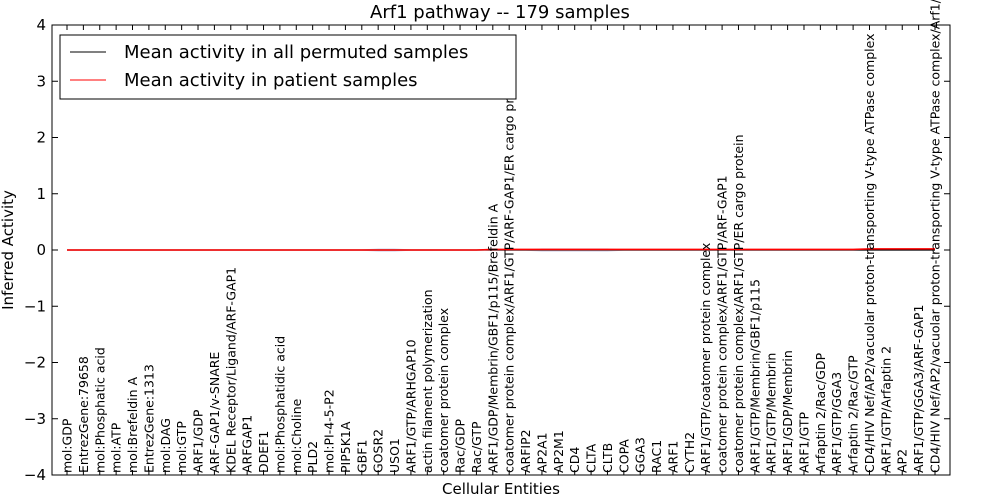  What do you see at coordinates (623, 456) in the screenshot?
I see `x-tick-label: COPA` at bounding box center [623, 456].